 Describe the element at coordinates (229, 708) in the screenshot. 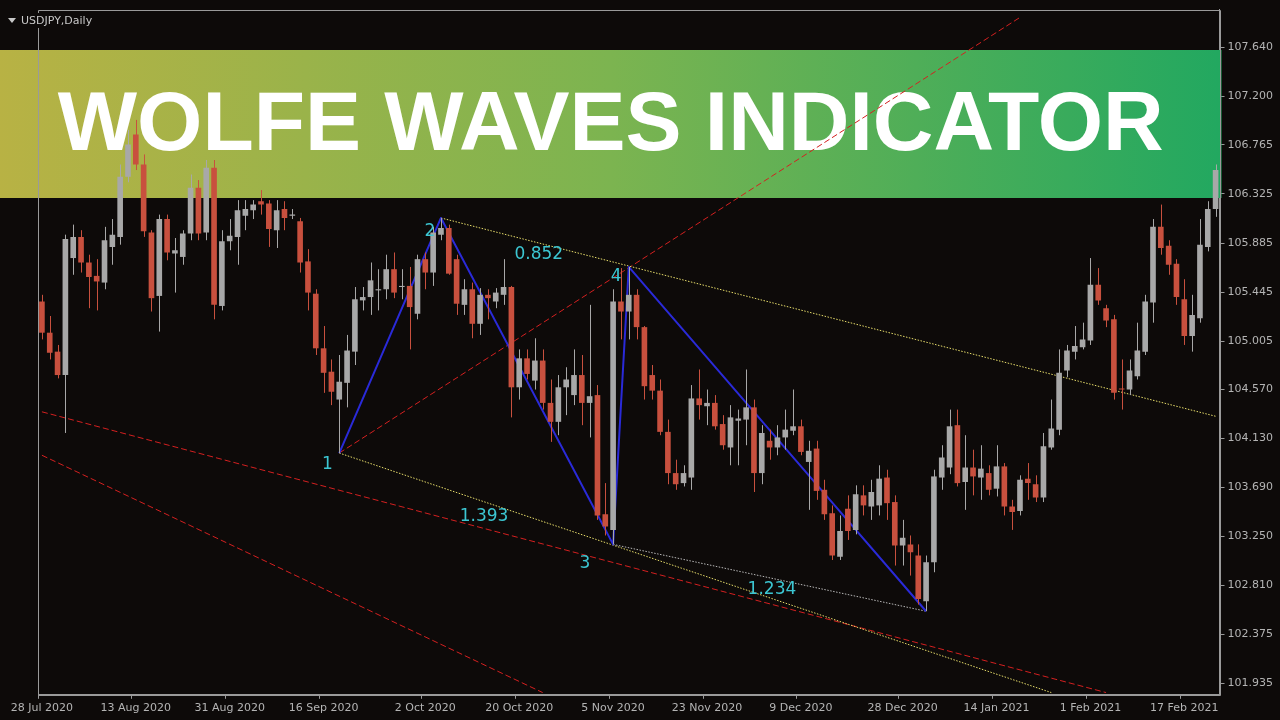

I see `x-tick-label: 31 Aug 2020` at that location.